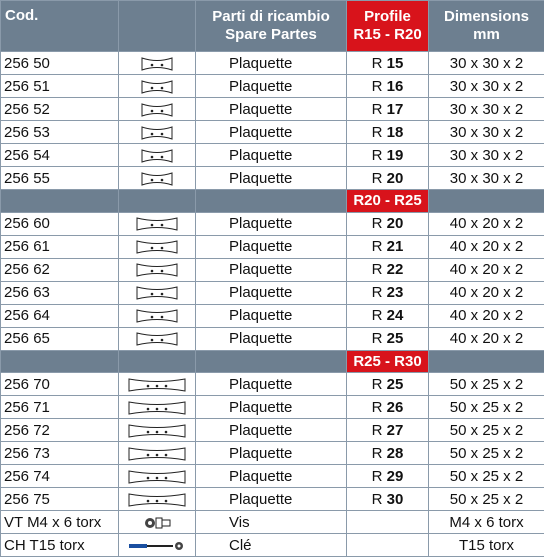 The height and width of the screenshot is (557, 544). Describe the element at coordinates (272, 132) in the screenshot. I see `table-row: 256 53 Plaquette R 18 30 x 30 x 2` at that location.